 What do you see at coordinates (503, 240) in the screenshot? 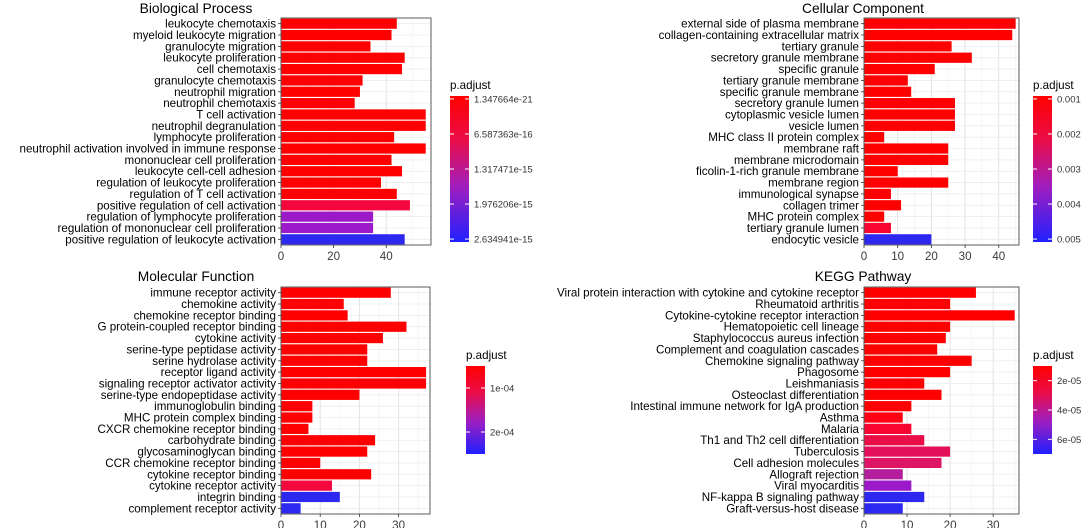
I see `legend-label: 2.634941e-15` at bounding box center [503, 240].